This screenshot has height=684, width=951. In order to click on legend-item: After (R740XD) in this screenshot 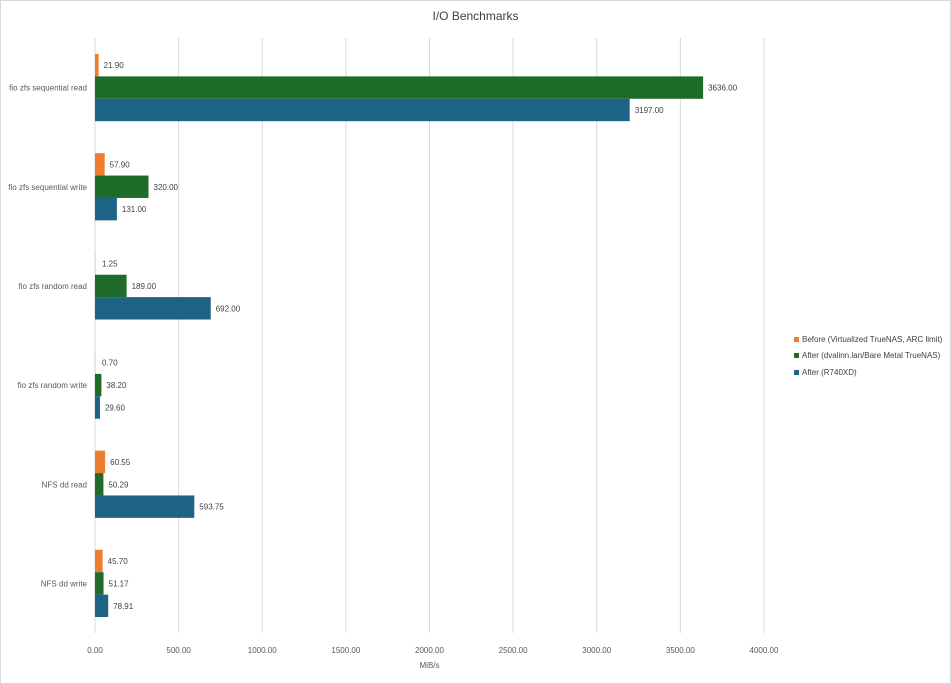, I will do `click(868, 372)`.